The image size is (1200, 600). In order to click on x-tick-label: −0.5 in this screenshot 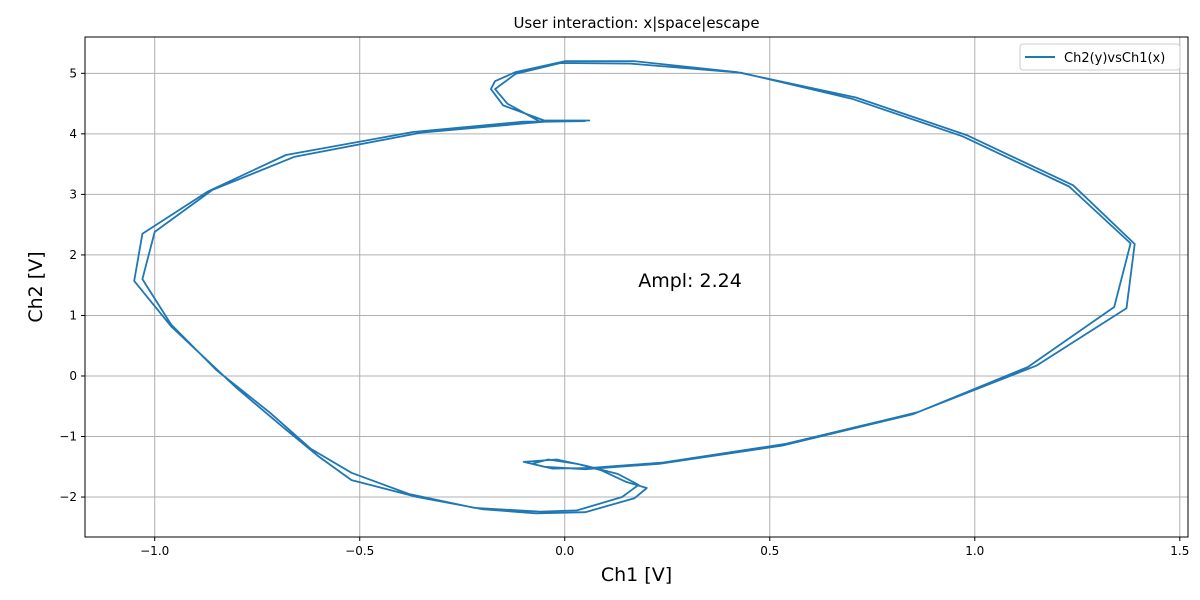, I will do `click(359, 551)`.